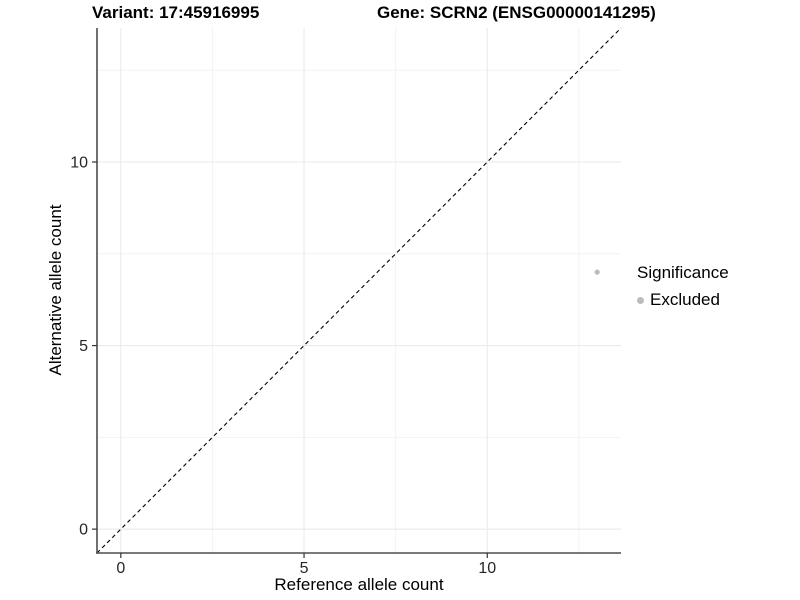 The width and height of the screenshot is (800, 600). Describe the element at coordinates (640, 300) in the screenshot. I see `legend-key-dot-icon` at that location.